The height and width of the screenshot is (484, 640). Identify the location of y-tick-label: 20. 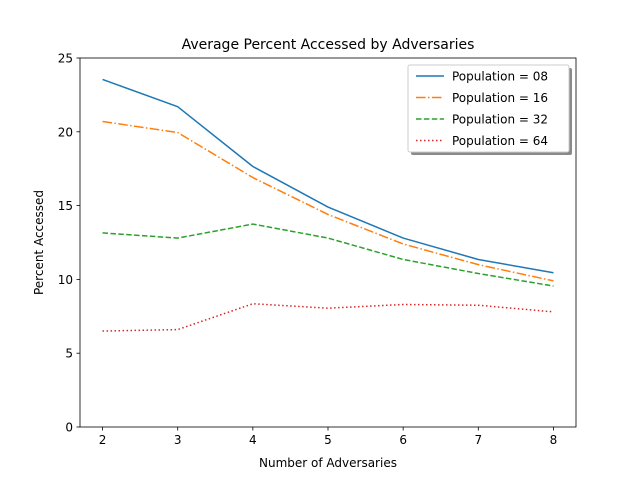
(65, 132).